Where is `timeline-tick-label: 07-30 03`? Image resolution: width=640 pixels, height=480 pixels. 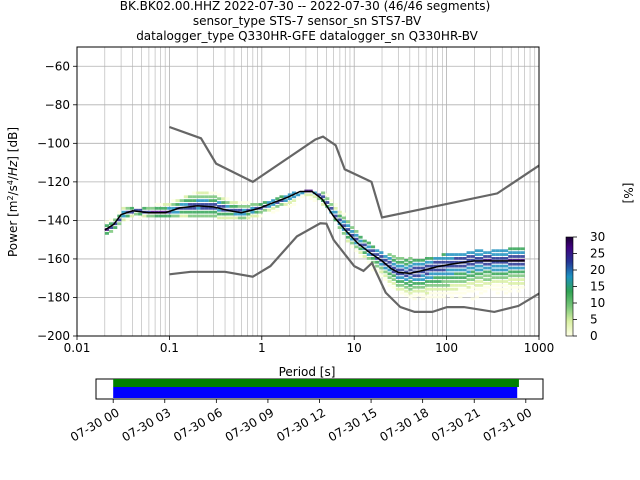 timeline-tick-label: 07-30 03 is located at coordinates (147, 424).